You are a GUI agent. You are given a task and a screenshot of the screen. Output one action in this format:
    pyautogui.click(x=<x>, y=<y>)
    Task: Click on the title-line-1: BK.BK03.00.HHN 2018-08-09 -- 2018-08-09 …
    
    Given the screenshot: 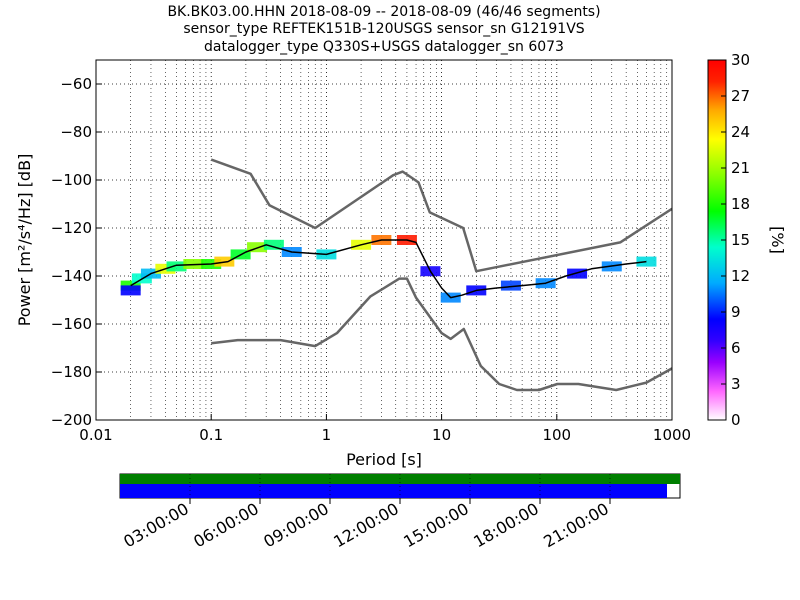 What is the action you would take?
    pyautogui.click(x=383, y=12)
    